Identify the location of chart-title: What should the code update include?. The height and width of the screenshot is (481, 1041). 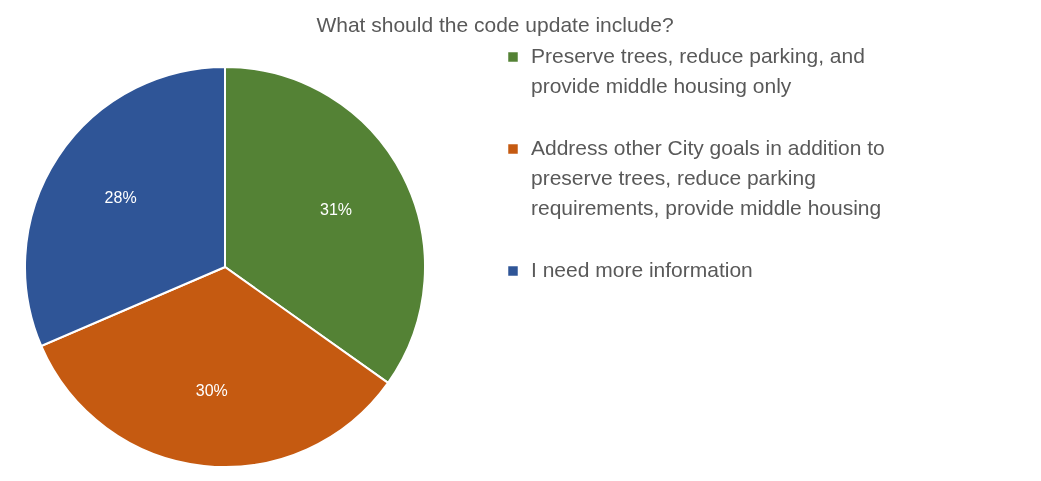
(495, 24).